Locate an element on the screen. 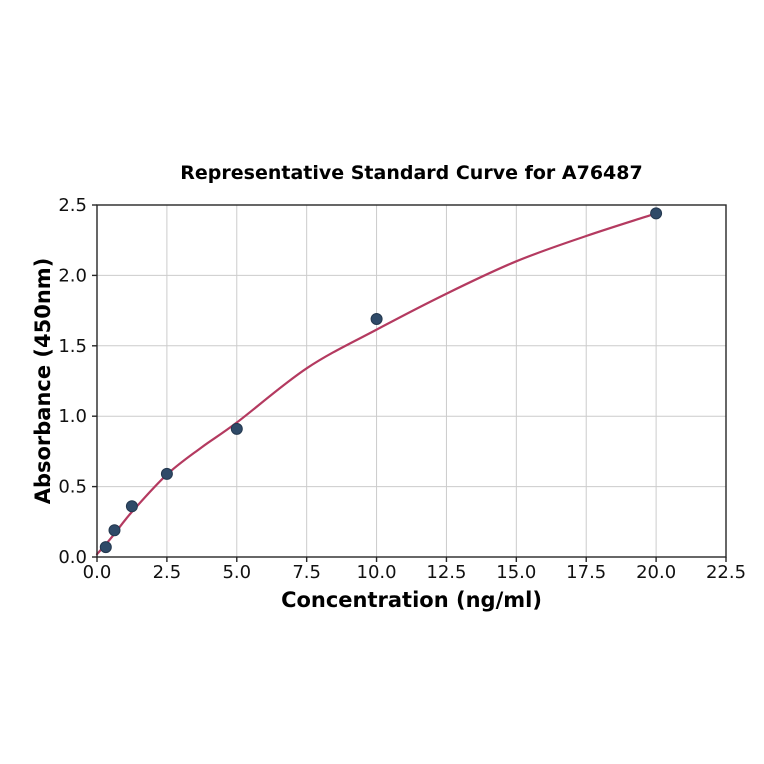 Image resolution: width=764 pixels, height=764 pixels. x-tick-label-2: 5.0 is located at coordinates (236, 572).